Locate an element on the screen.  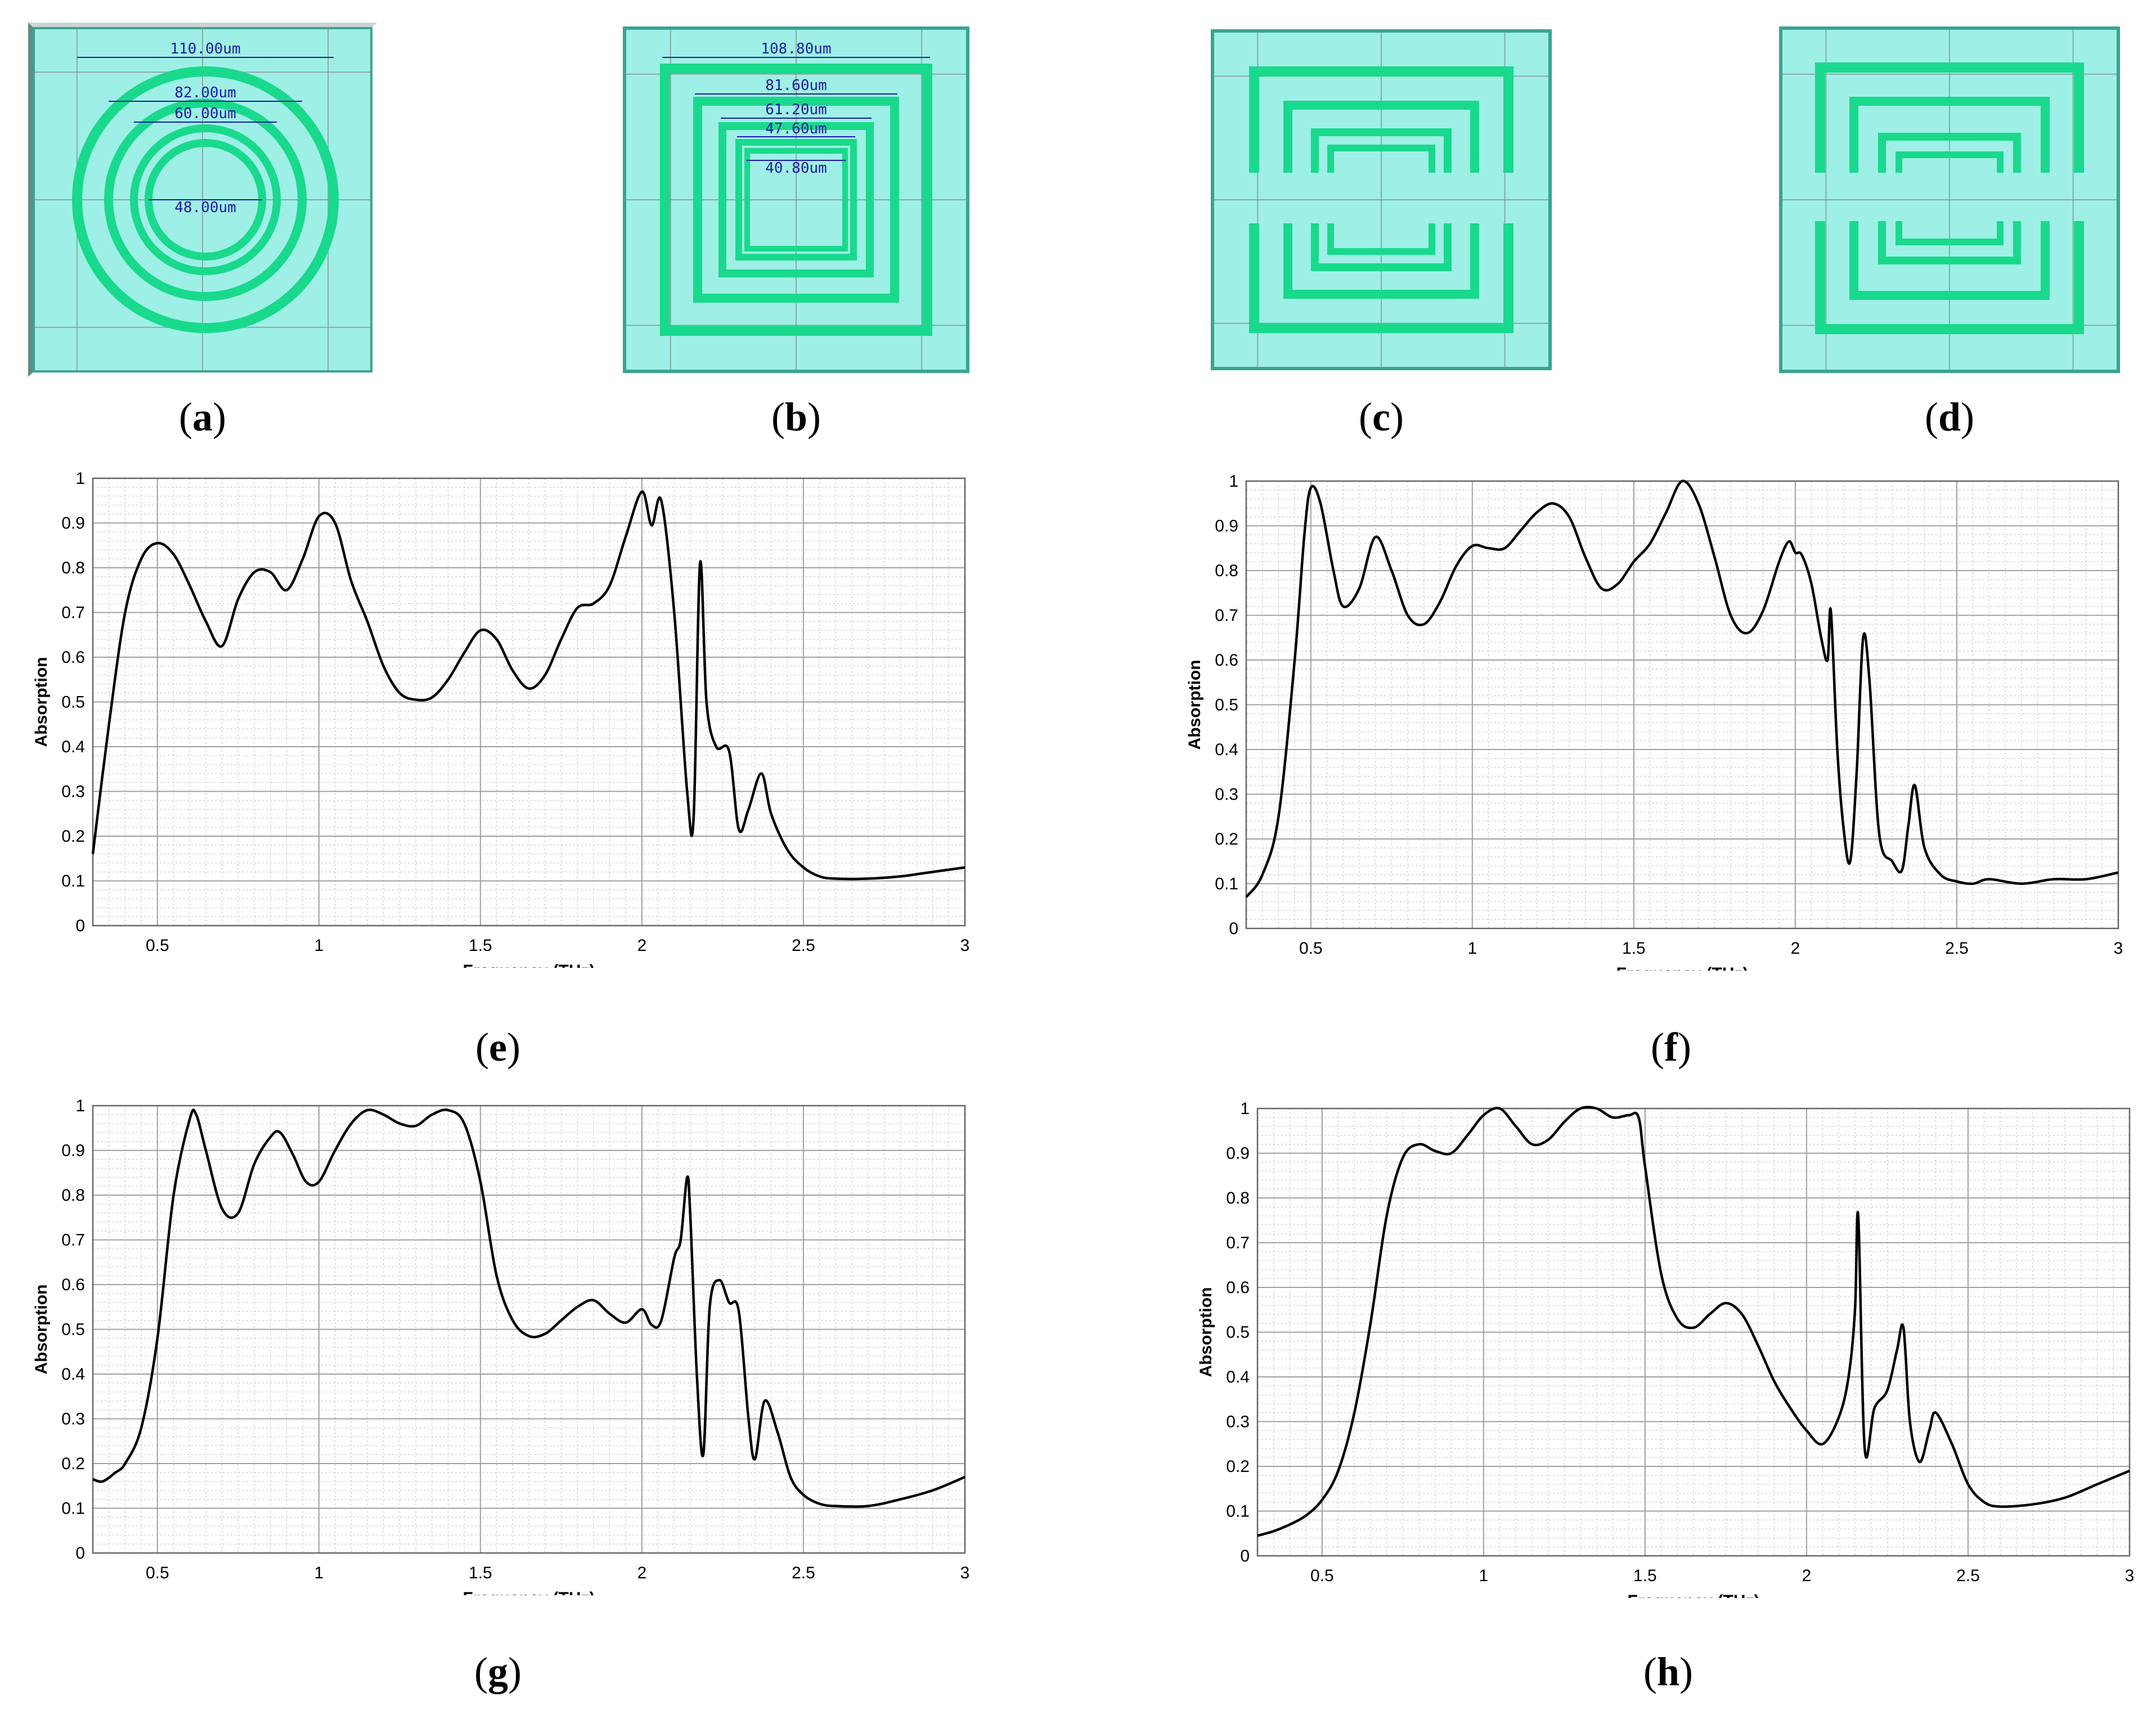
dim-label: 82.00um is located at coordinates (205, 92).